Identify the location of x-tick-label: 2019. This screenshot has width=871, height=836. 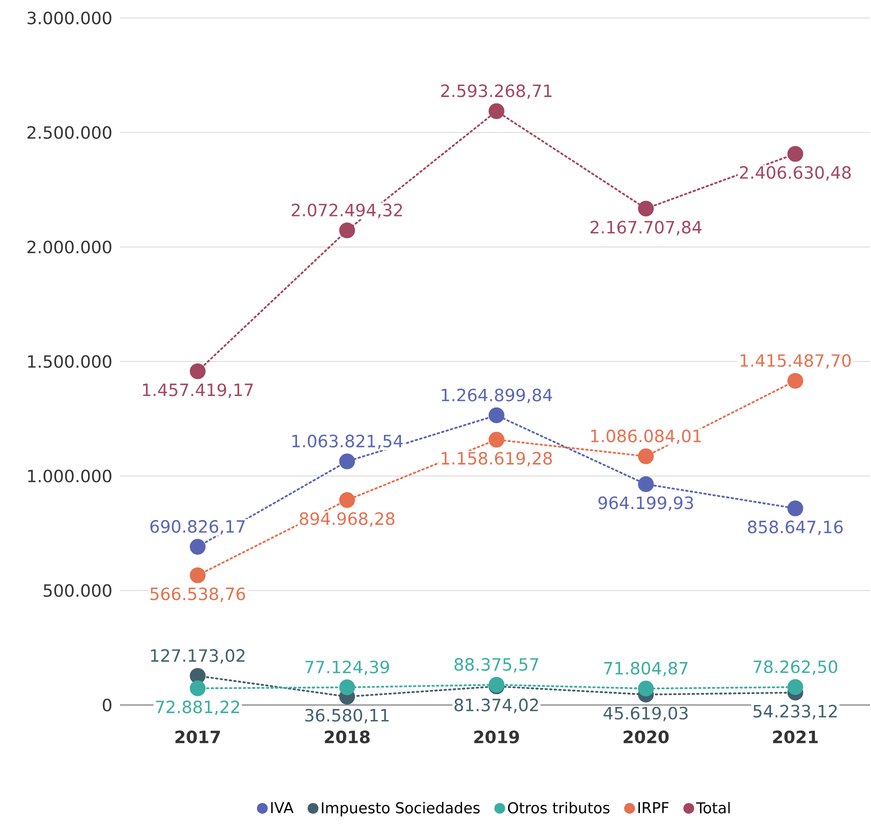
(496, 737).